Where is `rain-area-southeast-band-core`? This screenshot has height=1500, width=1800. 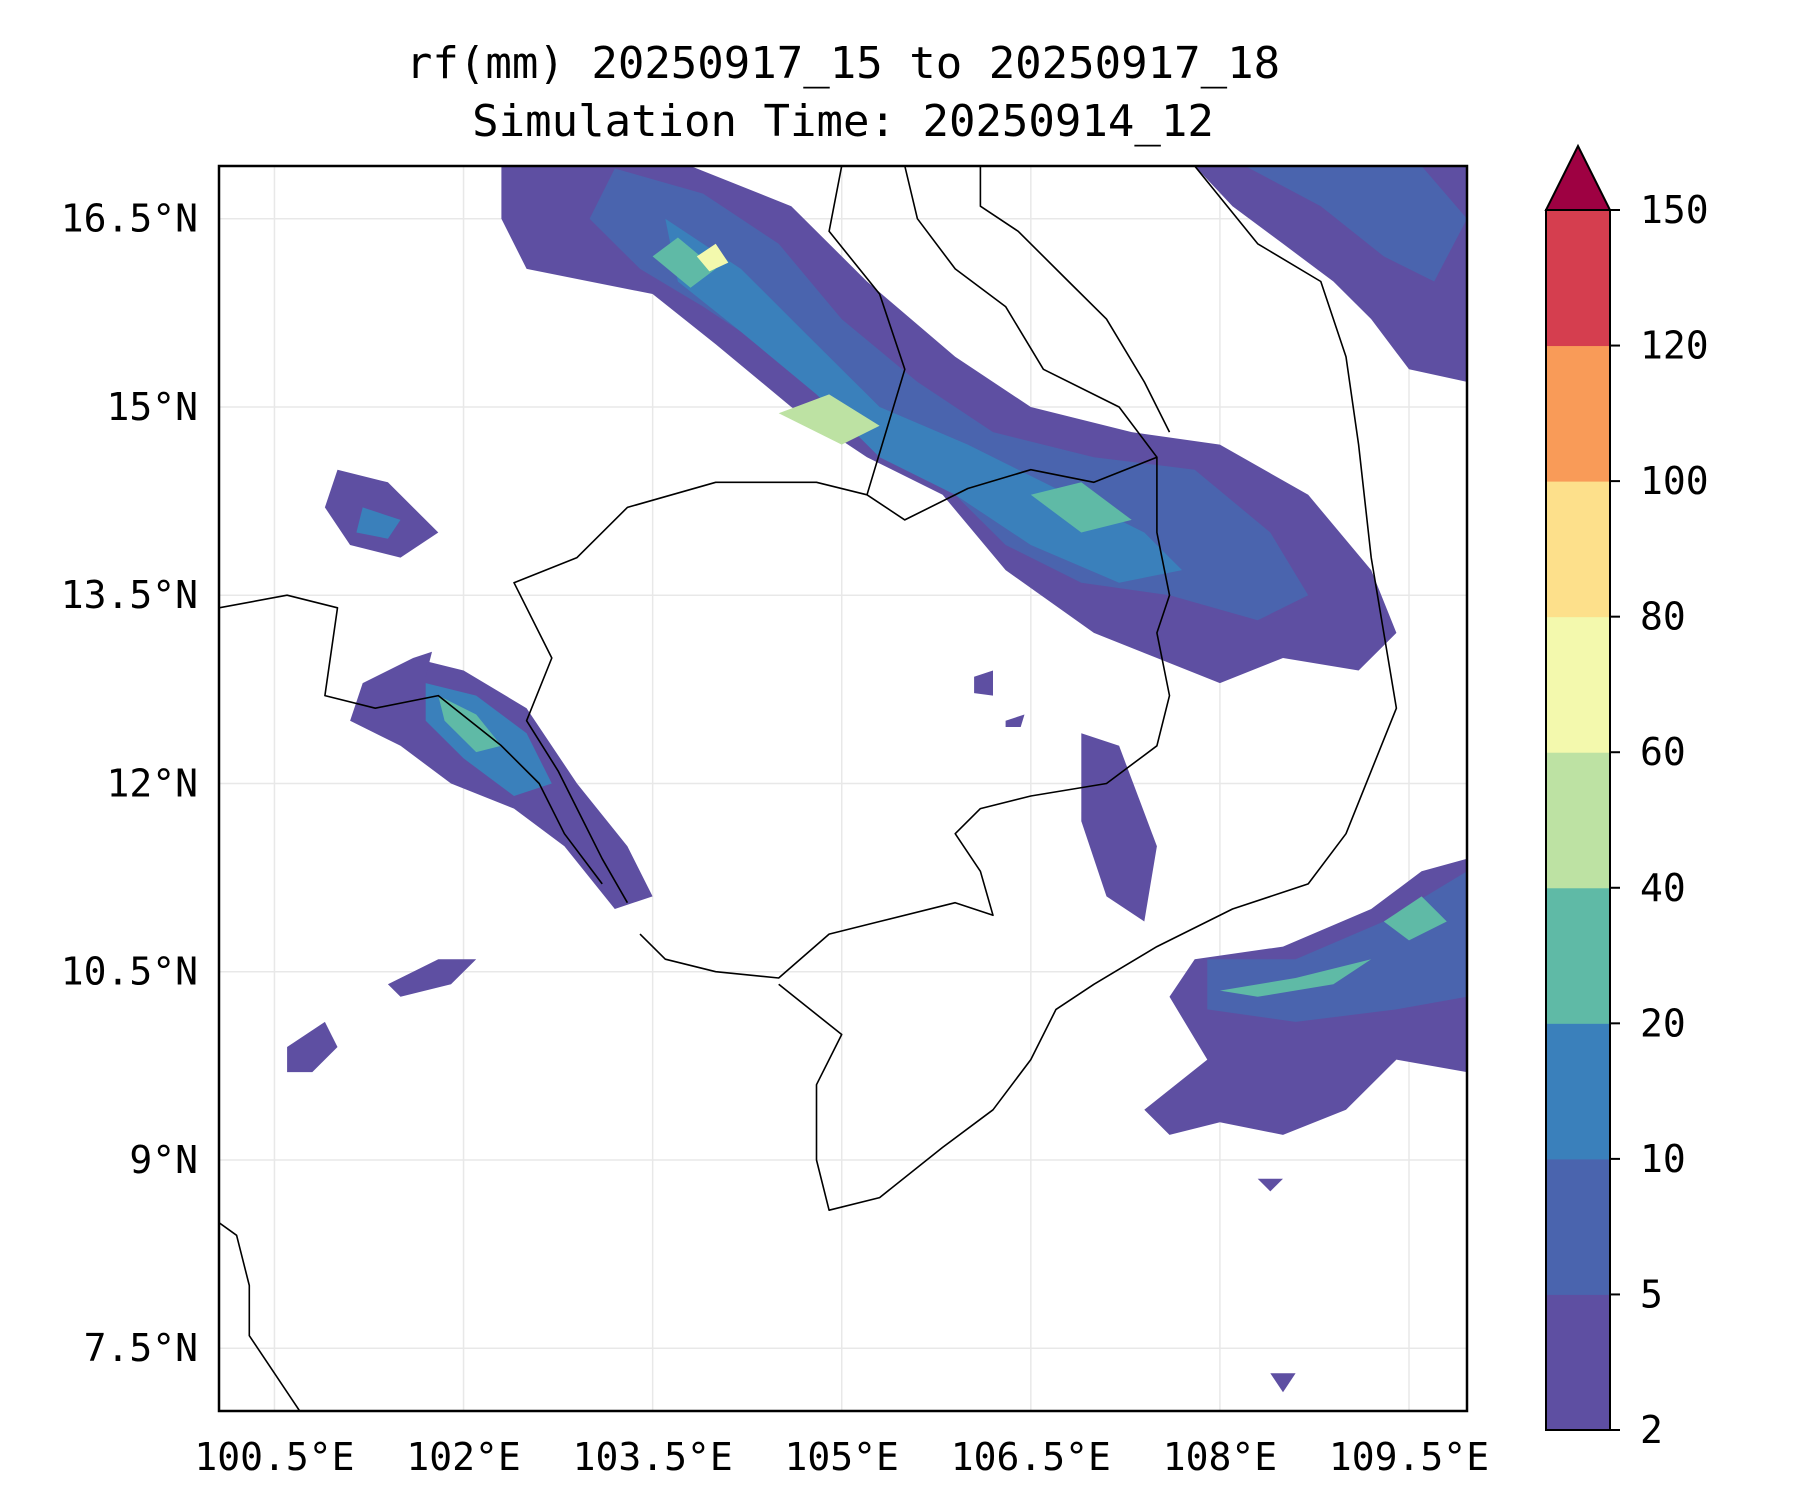
rain-area-southeast-band-core is located at coordinates (1295, 978).